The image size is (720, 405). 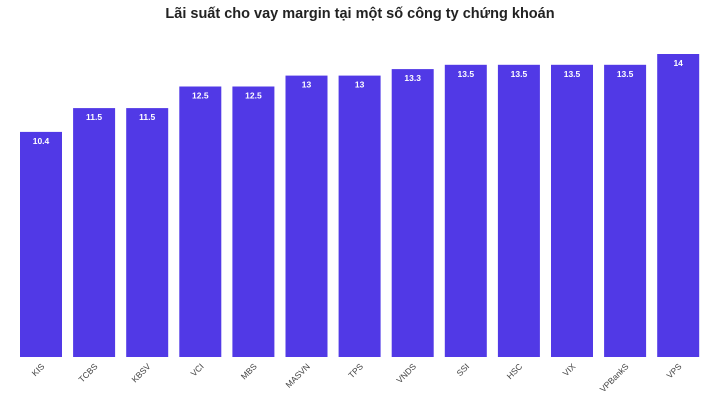 I want to click on bar-vnds, so click(x=412, y=213).